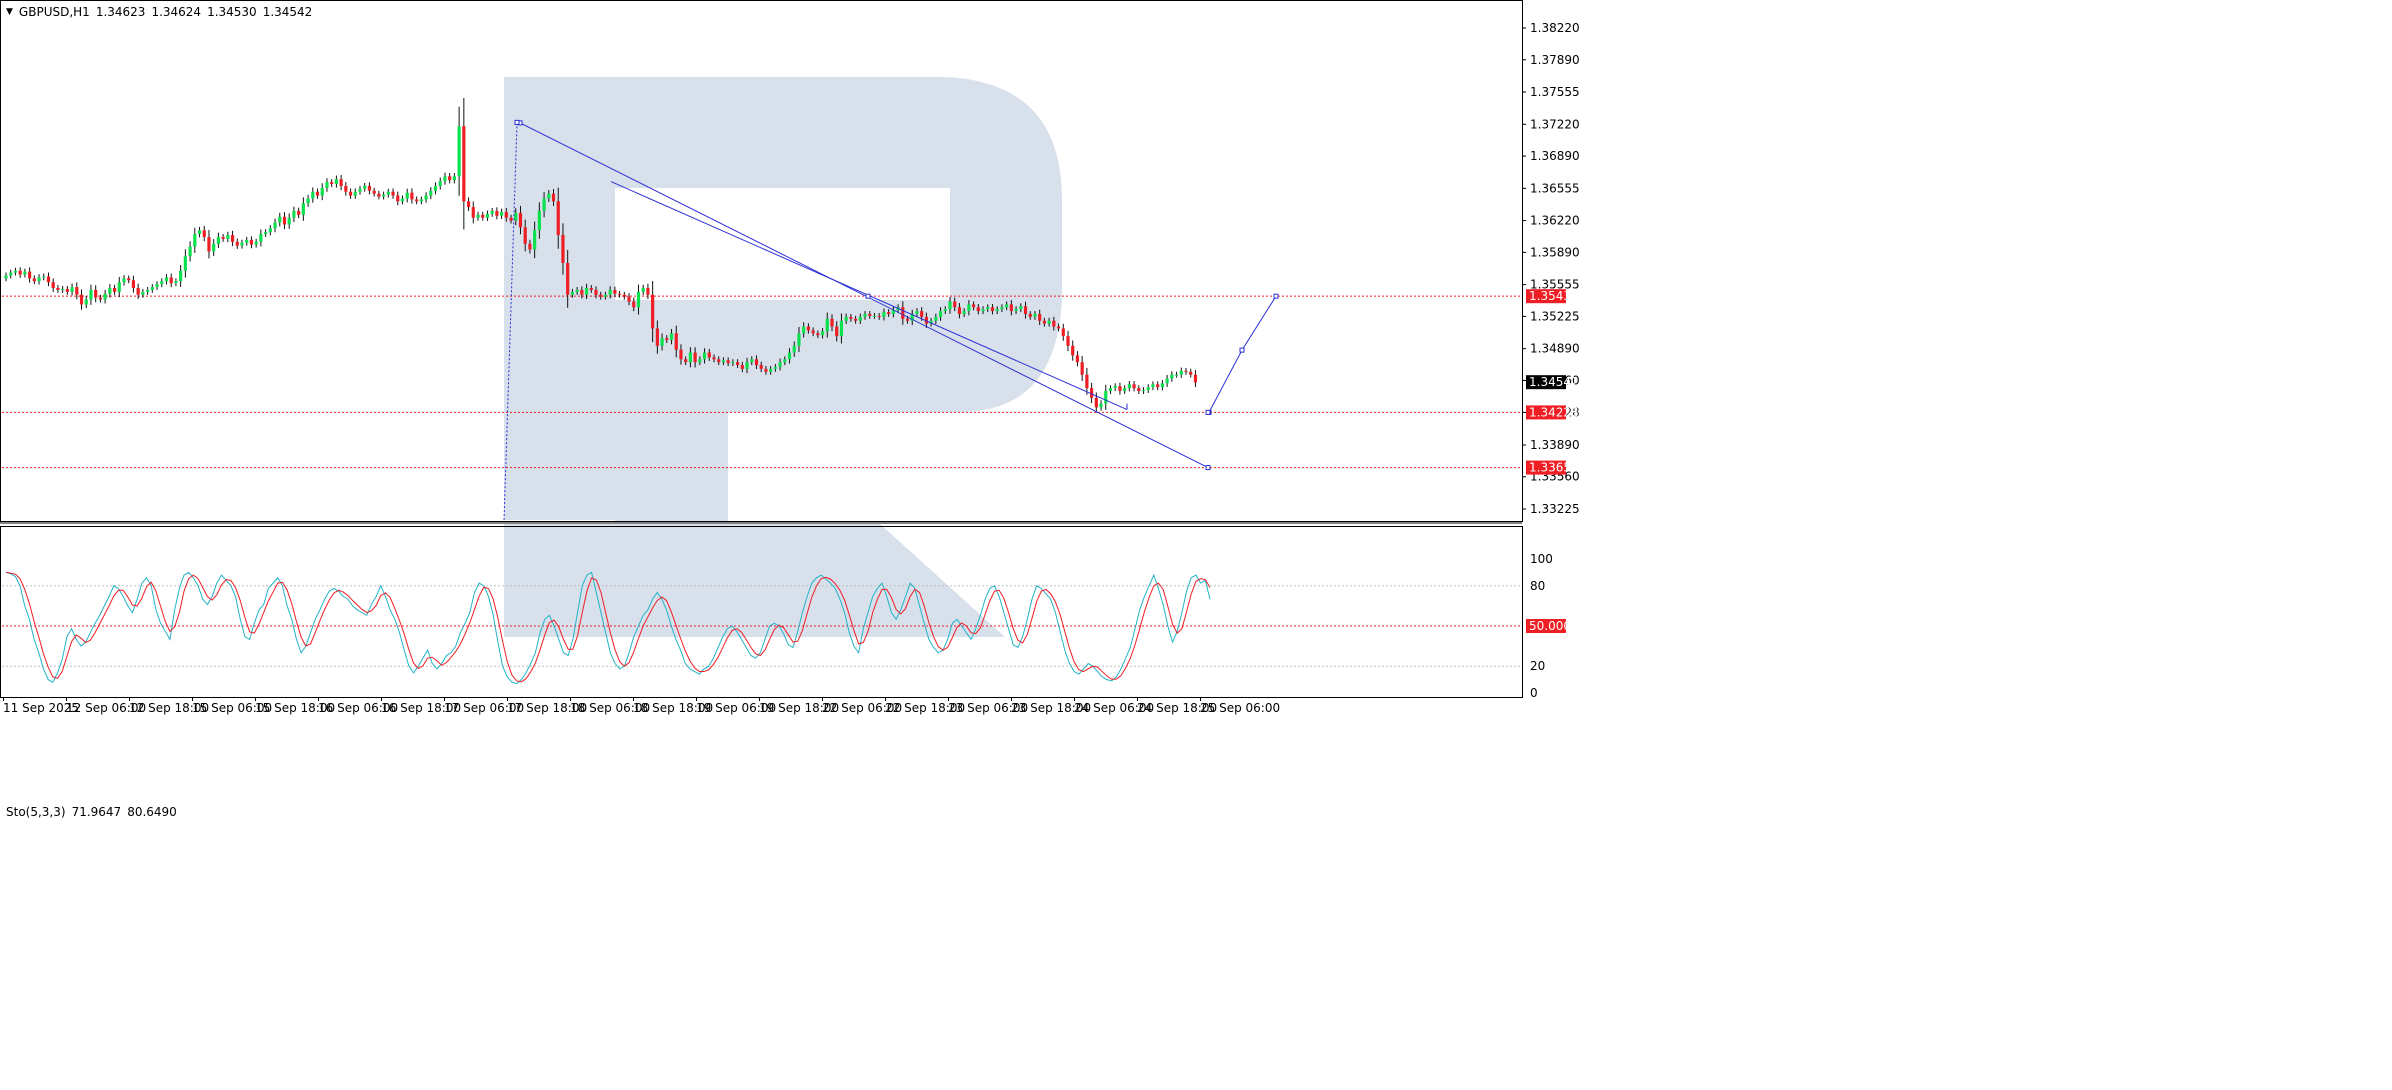 The image size is (2392, 1090). I want to click on stochastic-level-tag, so click(1546, 626).